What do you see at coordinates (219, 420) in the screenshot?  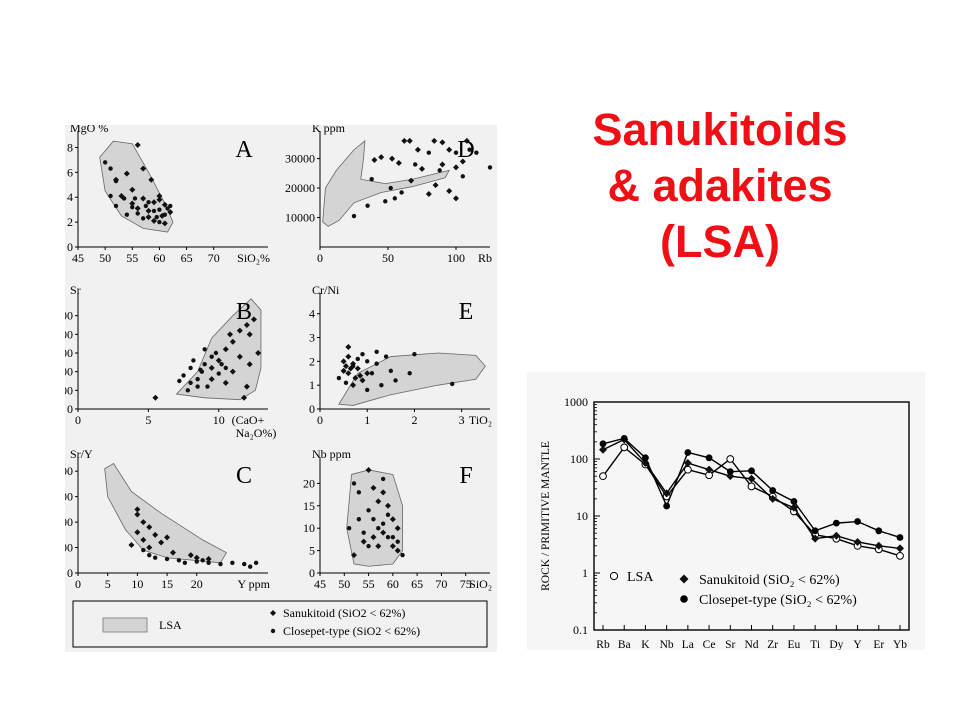 I see `x-tick-label: 10` at bounding box center [219, 420].